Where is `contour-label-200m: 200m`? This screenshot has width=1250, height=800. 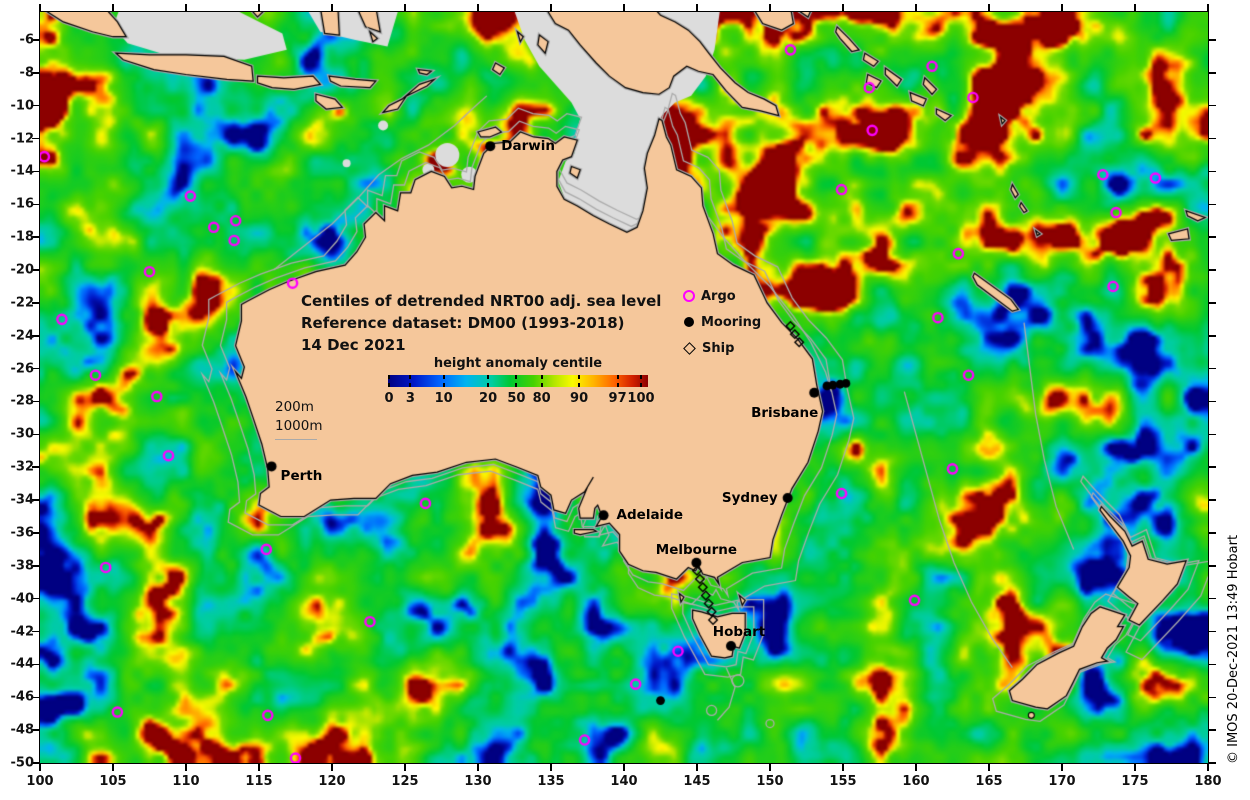
contour-label-200m: 200m is located at coordinates (294, 407).